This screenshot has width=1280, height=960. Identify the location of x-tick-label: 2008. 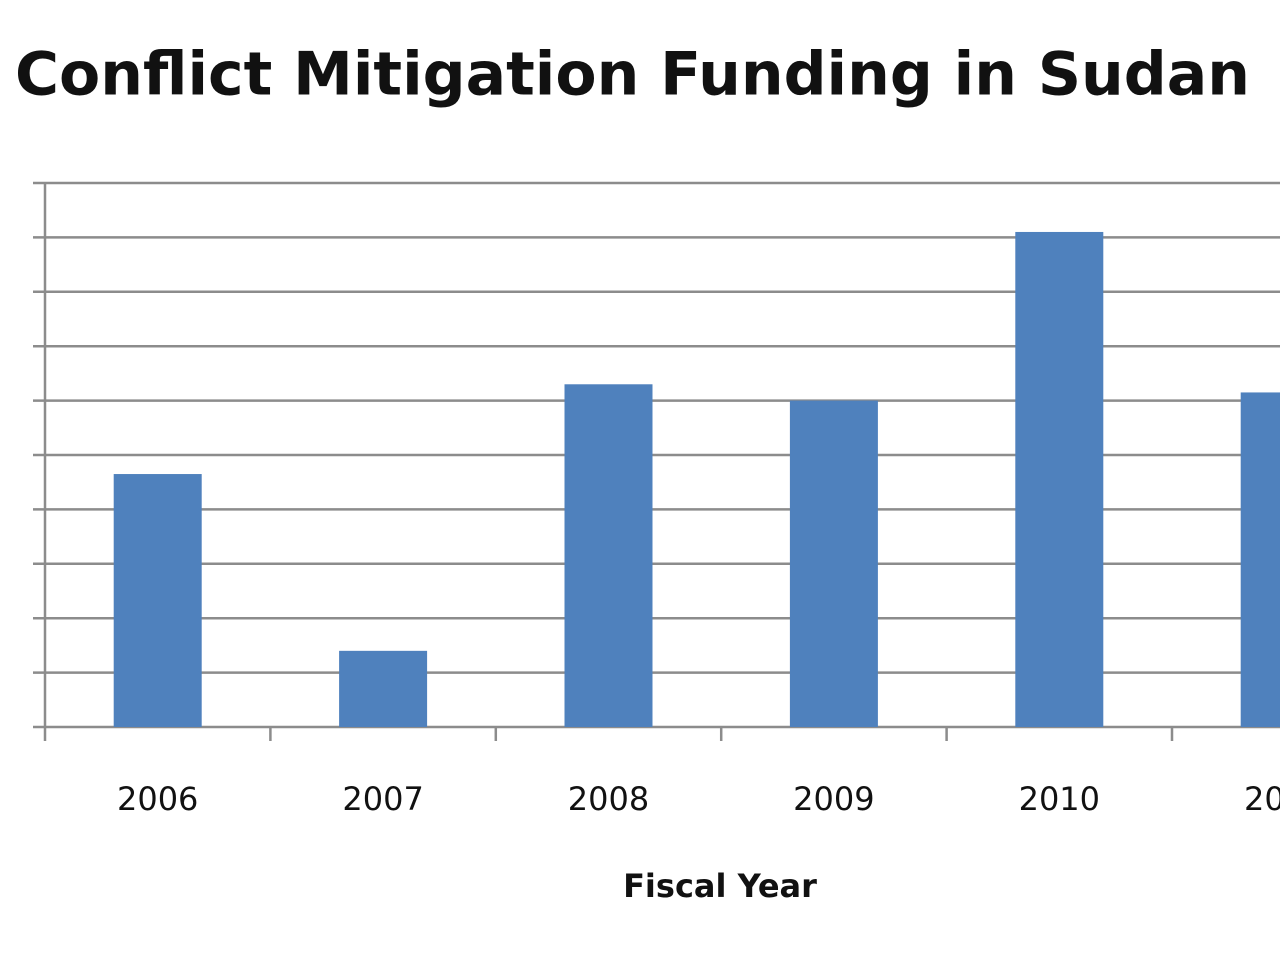
(608, 799).